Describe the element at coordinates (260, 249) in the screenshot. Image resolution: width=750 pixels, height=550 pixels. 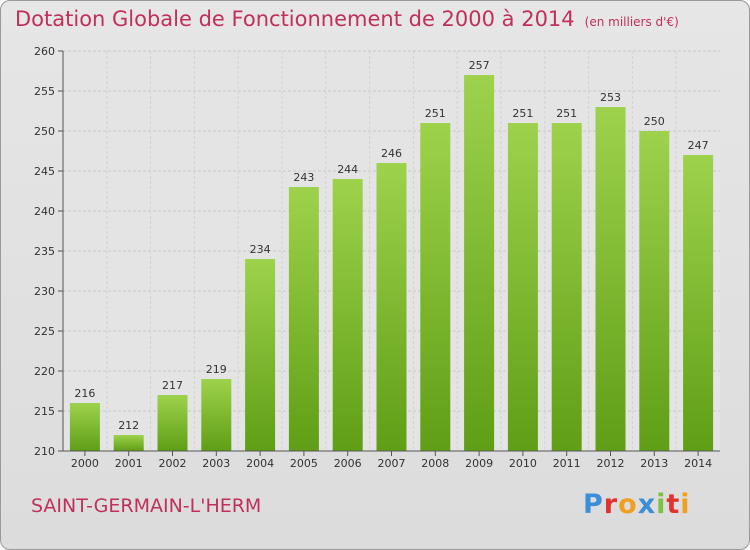
I see `bar-value-label: 234` at that location.